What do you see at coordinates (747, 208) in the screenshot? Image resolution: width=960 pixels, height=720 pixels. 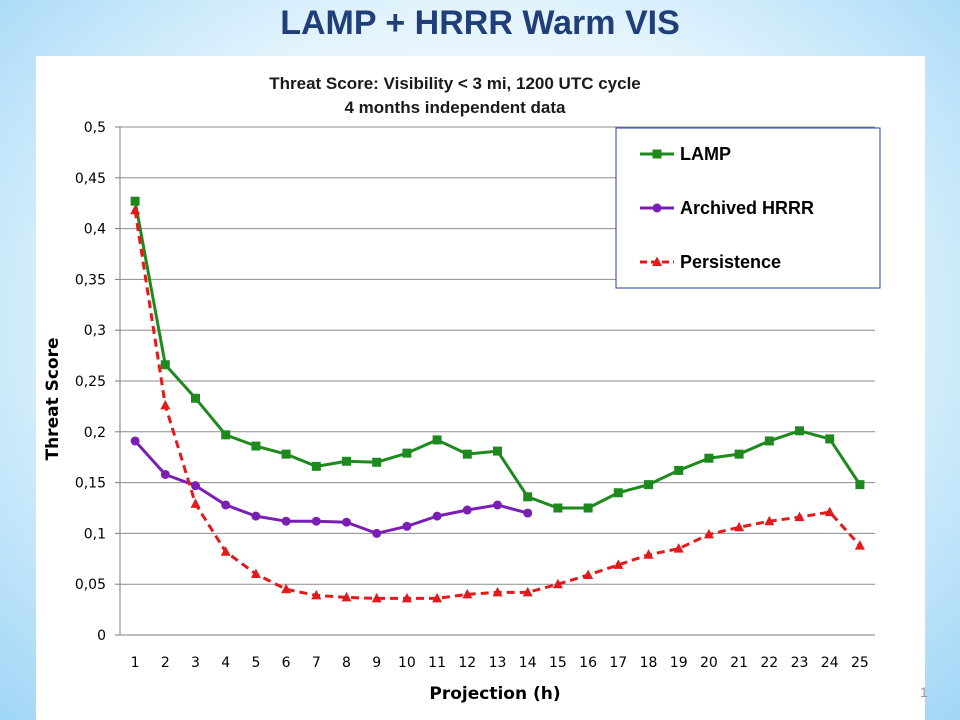 I see `legend-label: Archived HRRR` at bounding box center [747, 208].